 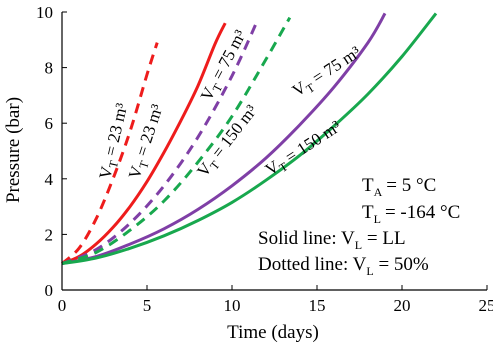 I want to click on x-axis-title: Time (days), so click(x=273, y=332).